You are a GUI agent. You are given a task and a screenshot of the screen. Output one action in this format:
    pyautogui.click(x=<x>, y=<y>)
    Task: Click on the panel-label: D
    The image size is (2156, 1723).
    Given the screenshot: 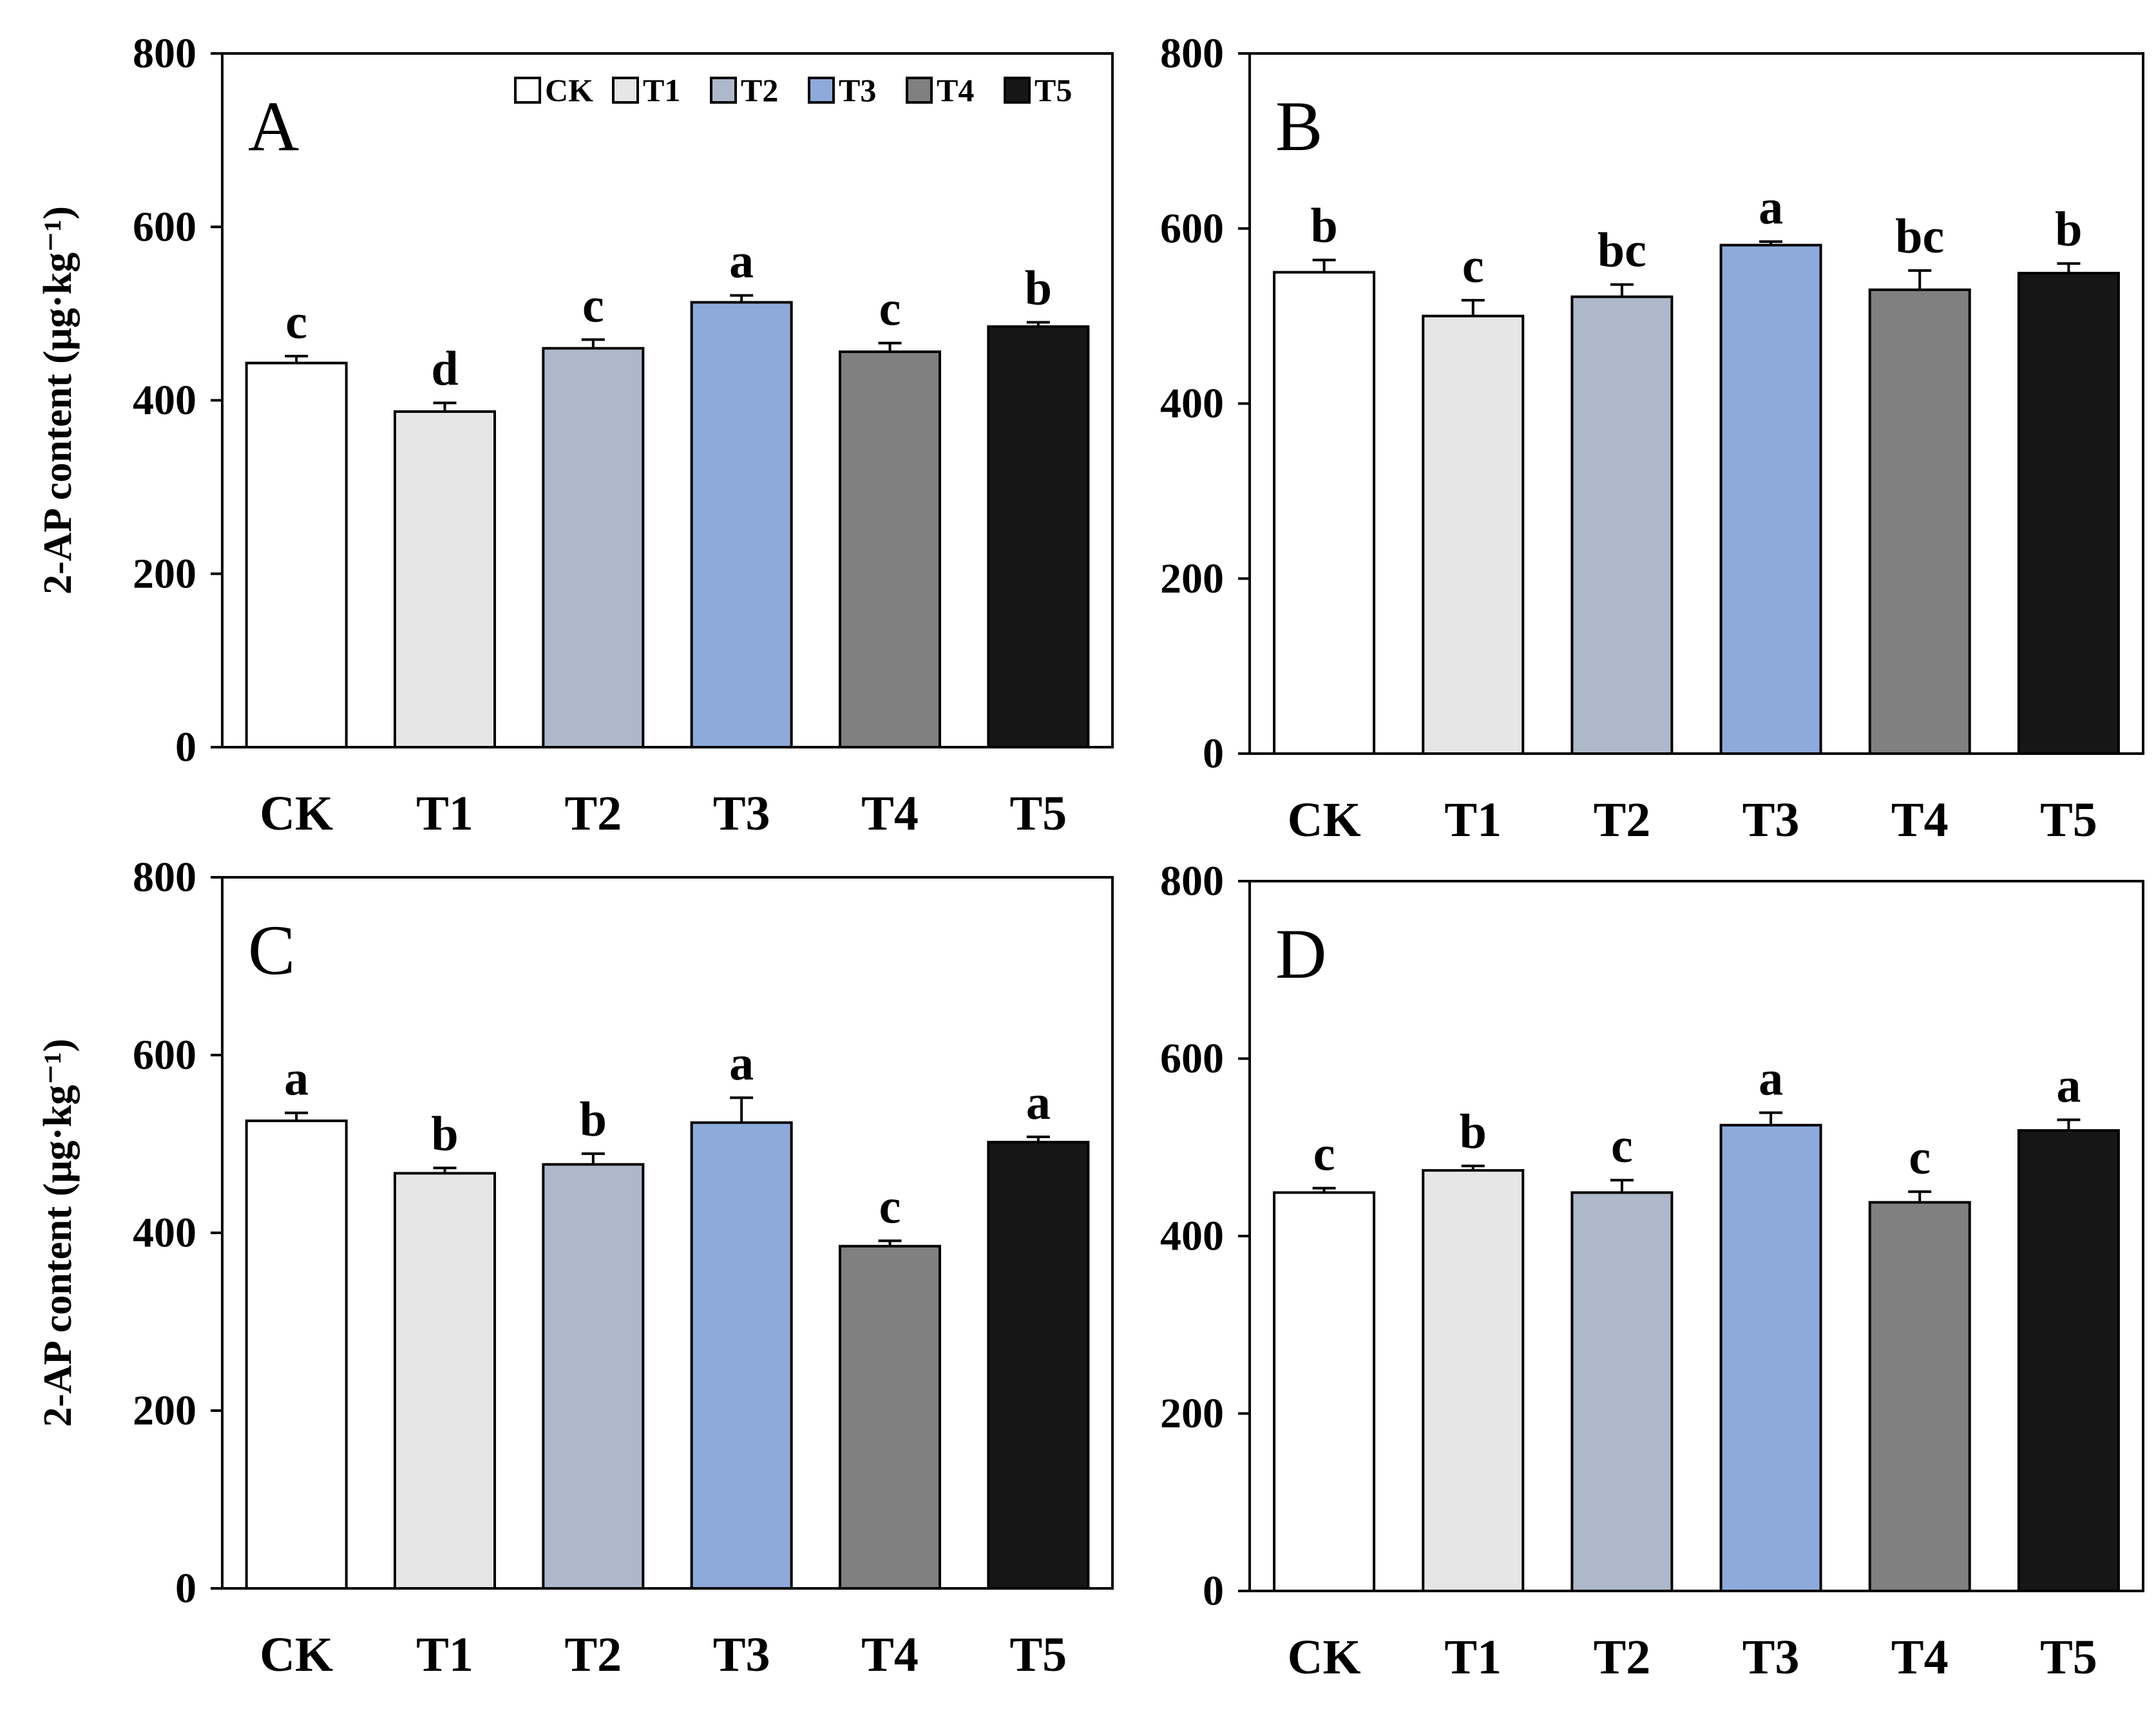 What is the action you would take?
    pyautogui.click(x=1300, y=954)
    